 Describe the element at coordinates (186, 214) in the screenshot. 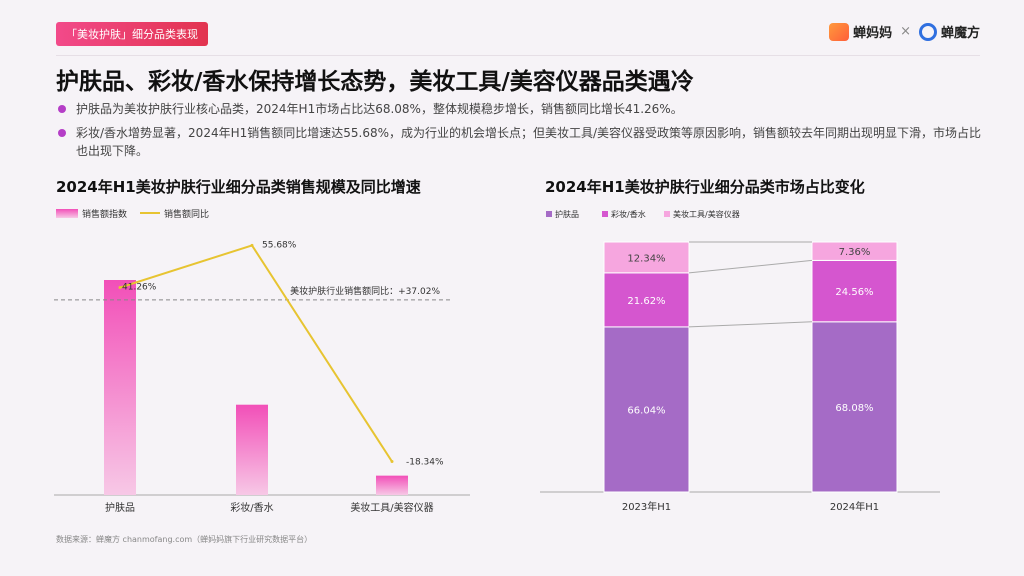

I see `legend-label: 销售额同比` at that location.